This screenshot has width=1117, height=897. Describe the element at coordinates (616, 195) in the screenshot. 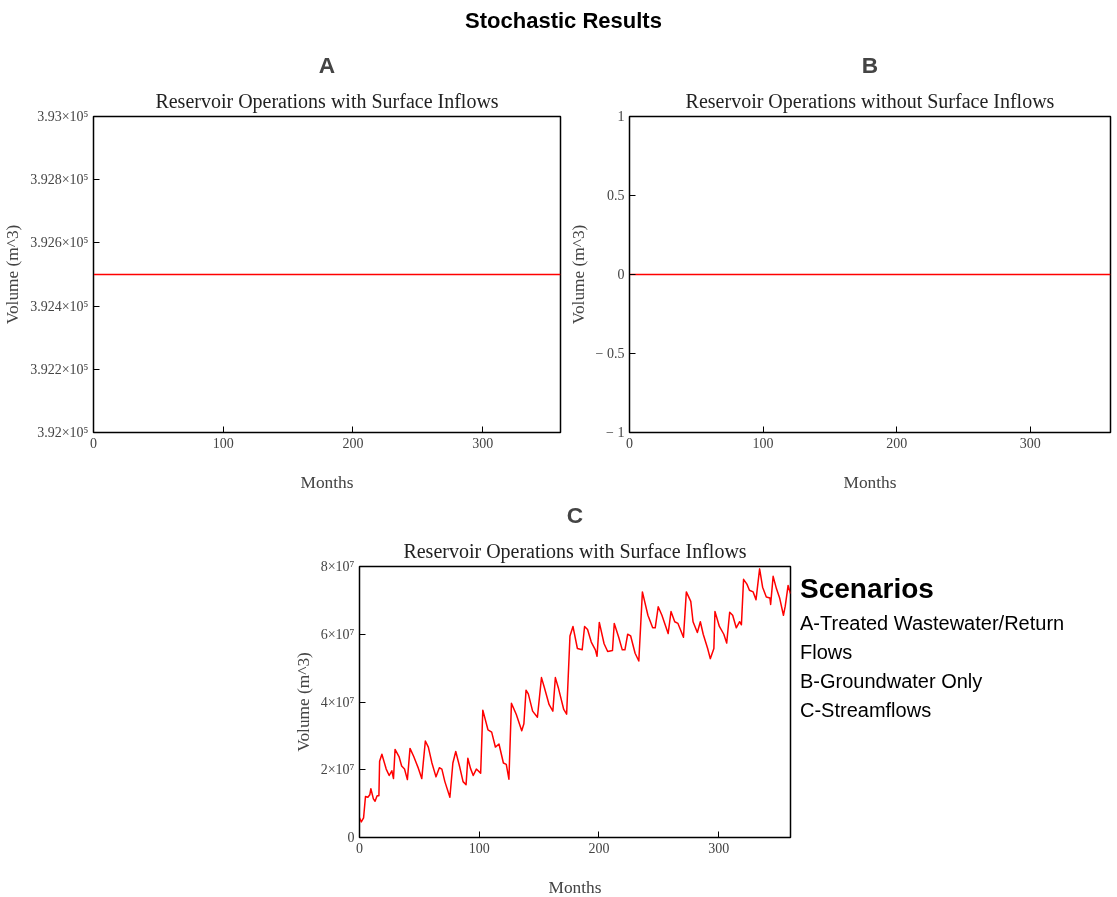

I see `y-tick-label: 0.5` at that location.